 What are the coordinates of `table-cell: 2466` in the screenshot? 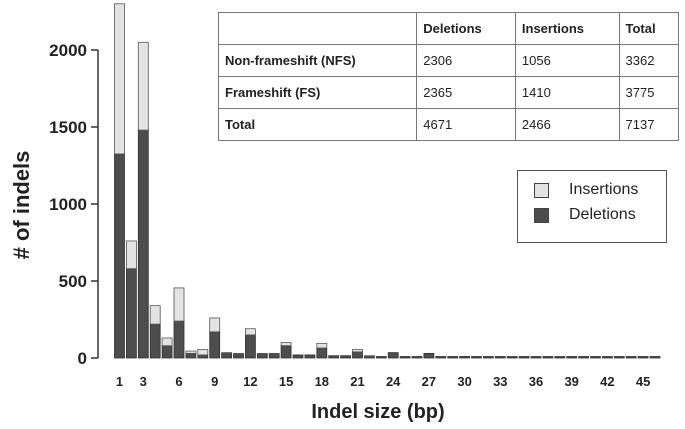 It's located at (567, 124).